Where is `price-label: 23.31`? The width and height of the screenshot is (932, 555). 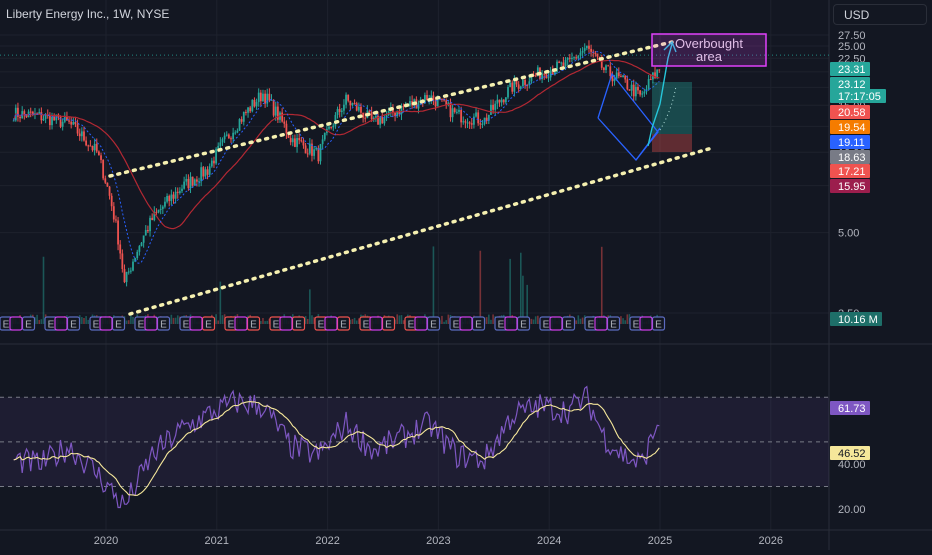
price-label: 23.31 is located at coordinates (850, 69).